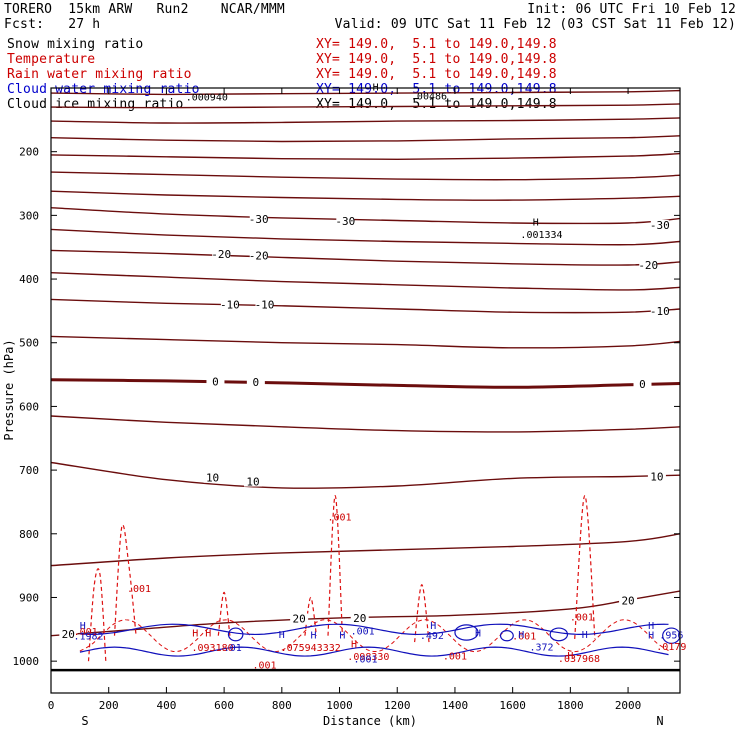  I want to click on x-tick-label: 1400, so click(455, 705).